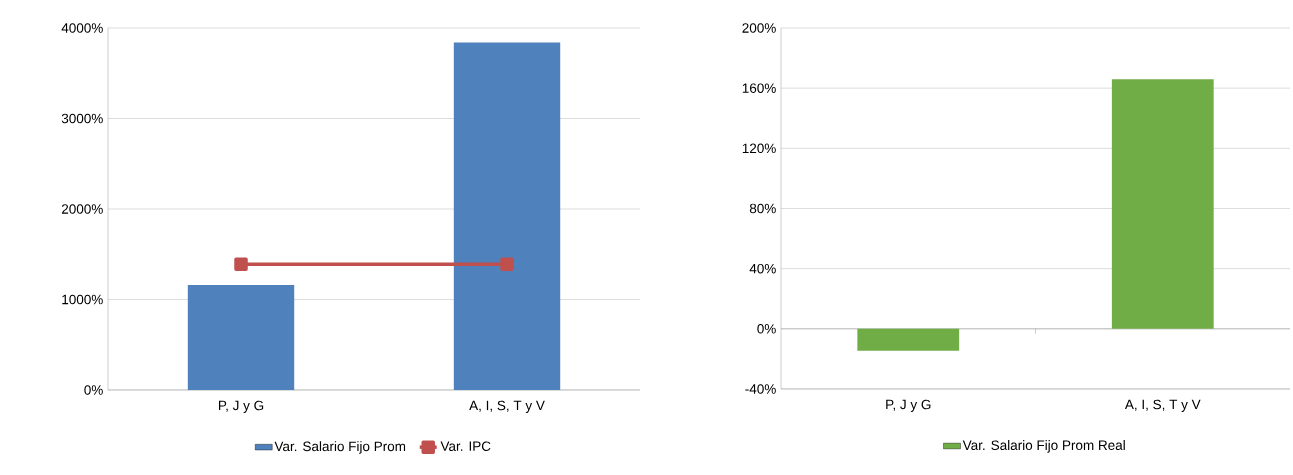  Describe the element at coordinates (762, 268) in the screenshot. I see `y-tick-label: 40%` at that location.